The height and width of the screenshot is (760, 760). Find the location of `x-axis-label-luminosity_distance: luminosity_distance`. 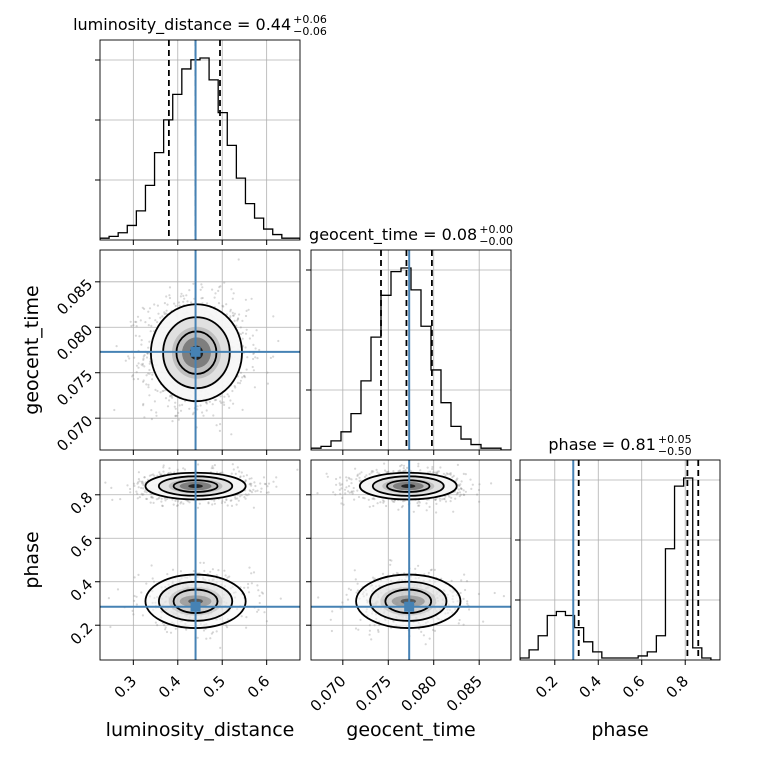

x-axis-label-luminosity_distance: luminosity_distance is located at coordinates (200, 730).